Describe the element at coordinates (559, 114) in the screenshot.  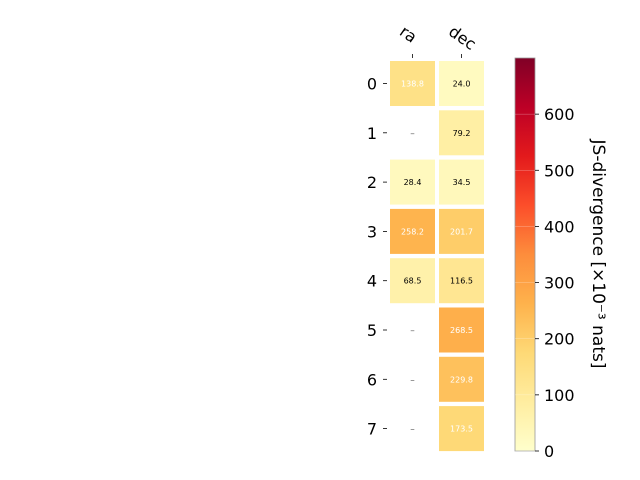
I see `colorbar-tick-label: 600` at that location.